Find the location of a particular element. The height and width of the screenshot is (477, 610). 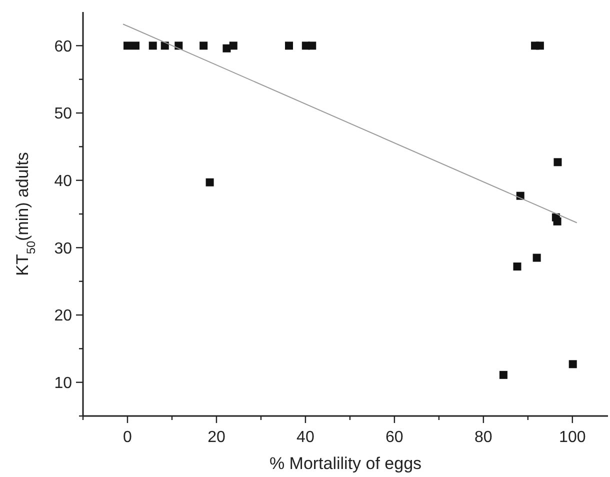

y-tick-label: 50 is located at coordinates (63, 114).